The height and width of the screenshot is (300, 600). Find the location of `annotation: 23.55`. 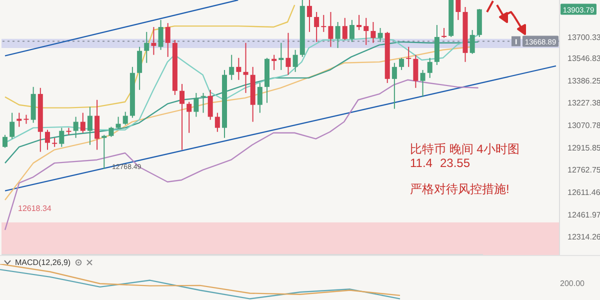

annotation: 23.55 is located at coordinates (455, 163).